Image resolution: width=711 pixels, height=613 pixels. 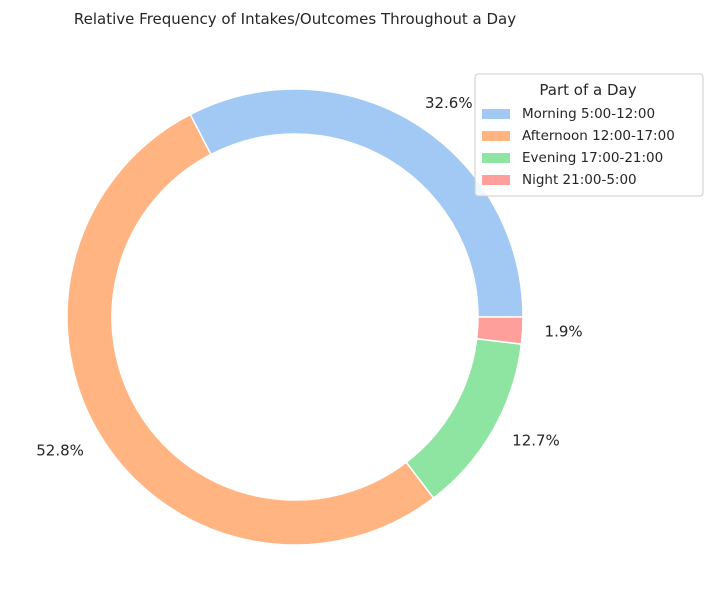 I want to click on slice-label-3: 1.9%, so click(x=564, y=331).